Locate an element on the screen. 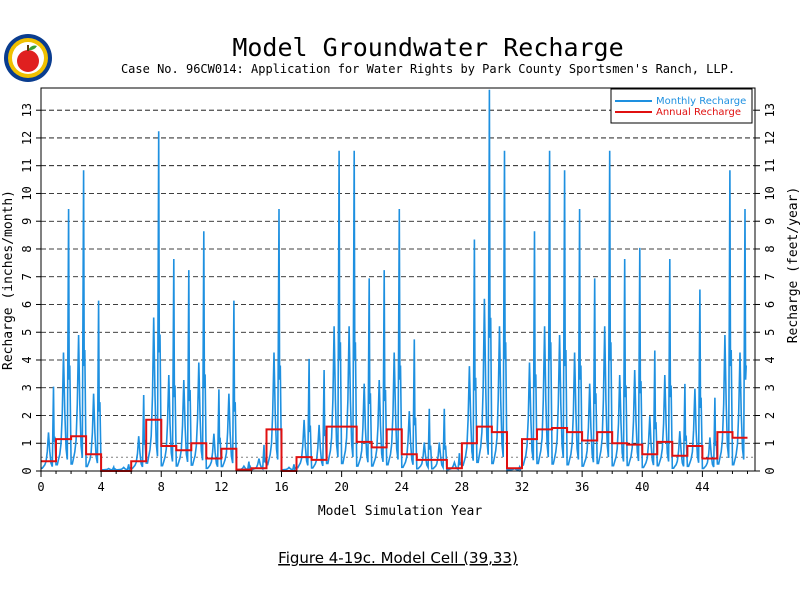 The height and width of the screenshot is (600, 800). x-tick-label: 24 is located at coordinates (402, 487).